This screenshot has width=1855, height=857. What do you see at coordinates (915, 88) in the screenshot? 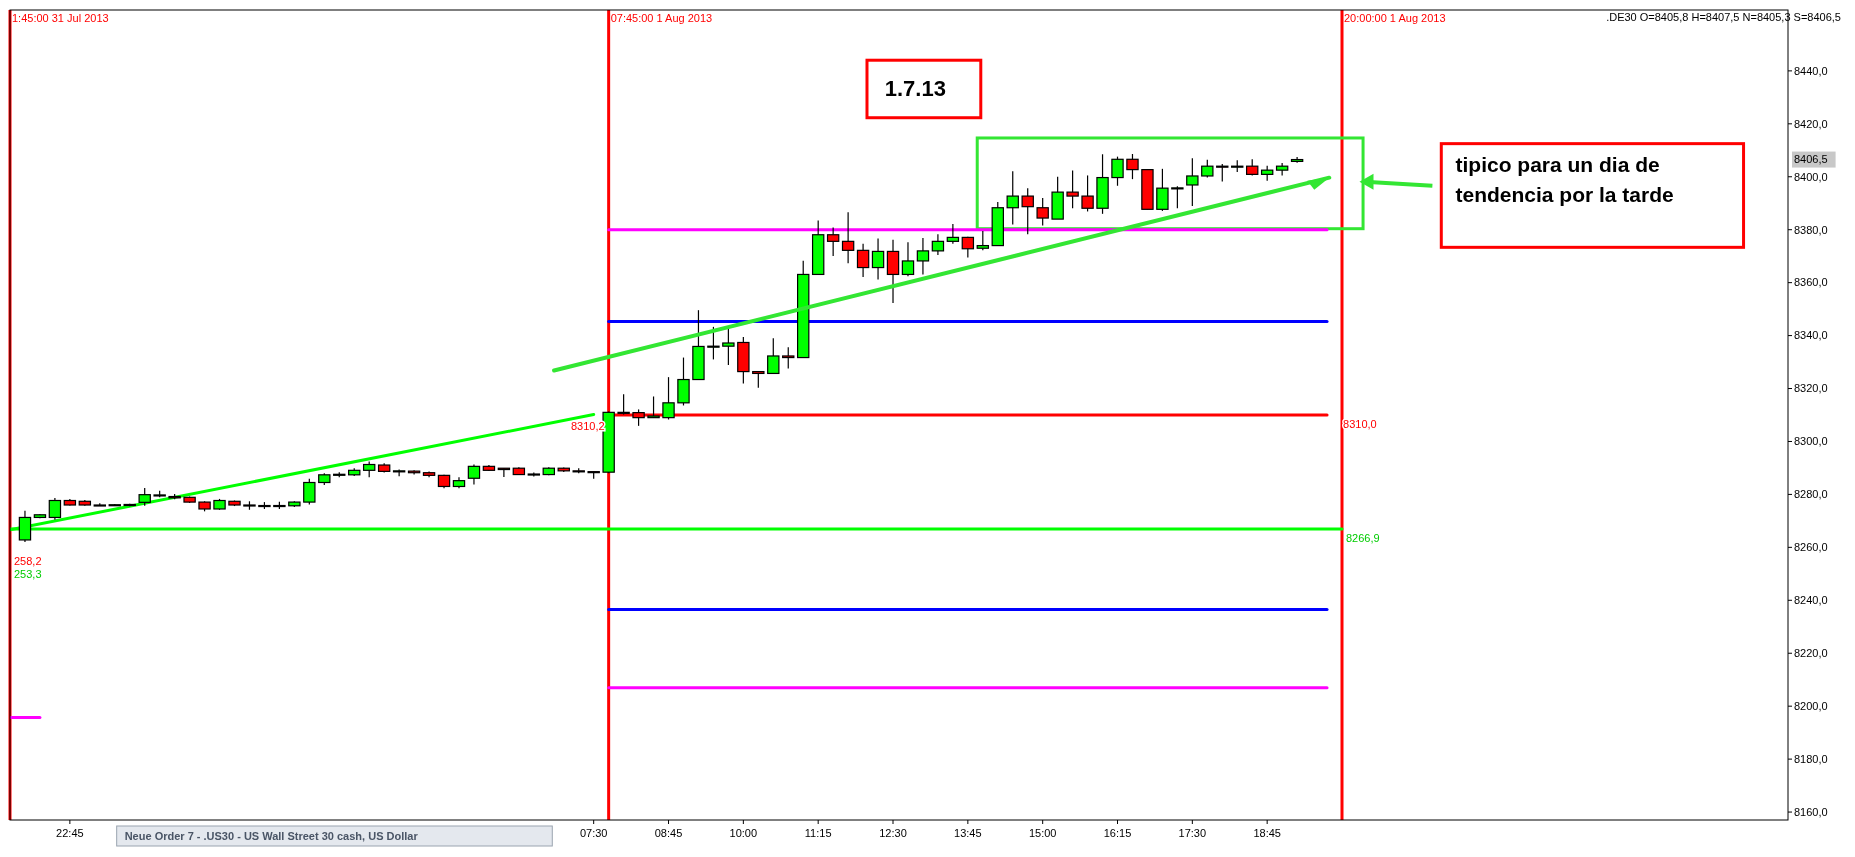
I see `annotation: 1.7.13` at bounding box center [915, 88].